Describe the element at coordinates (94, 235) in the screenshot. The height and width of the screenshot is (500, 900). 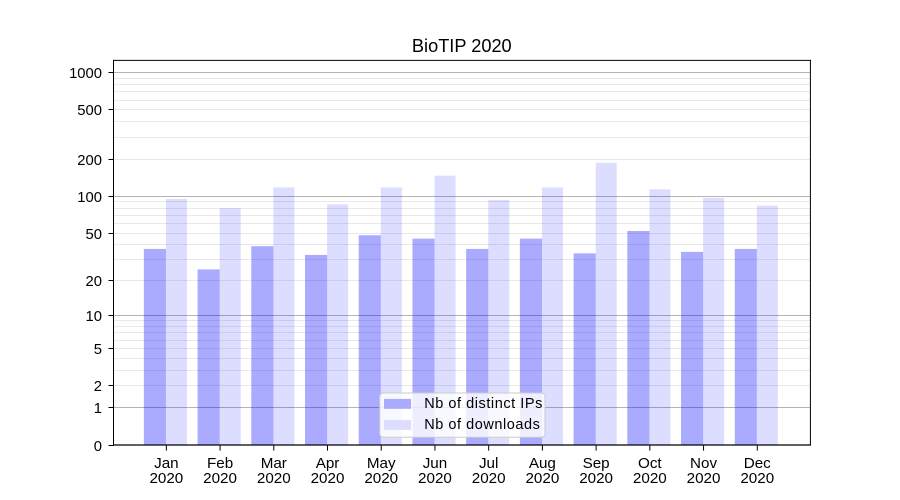
I see `svg-text: 50` at that location.